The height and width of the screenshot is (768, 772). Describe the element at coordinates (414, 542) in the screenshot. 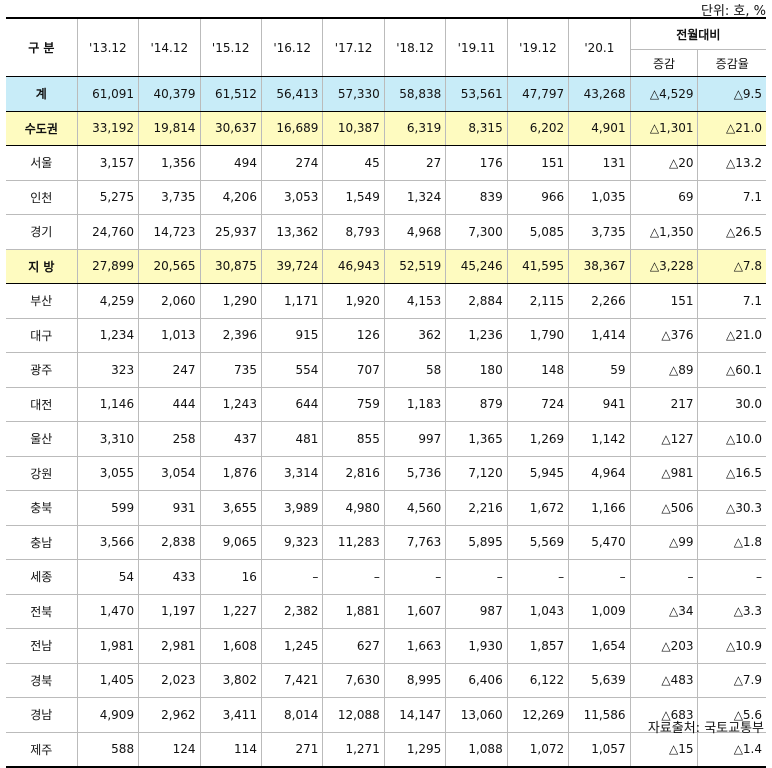

I see `value-cell: 7,763` at that location.